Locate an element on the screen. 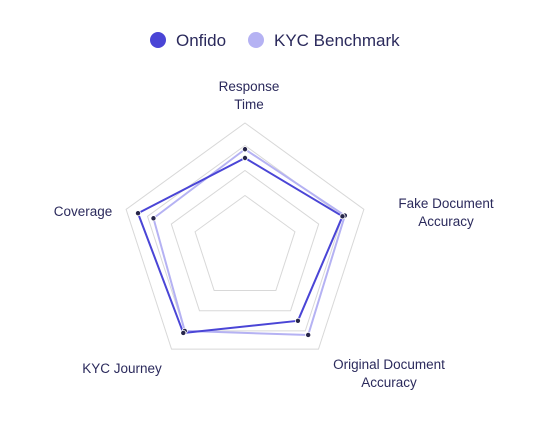 Image resolution: width=550 pixels, height=427 pixels. legend-item-onfido: Onfido is located at coordinates (188, 40).